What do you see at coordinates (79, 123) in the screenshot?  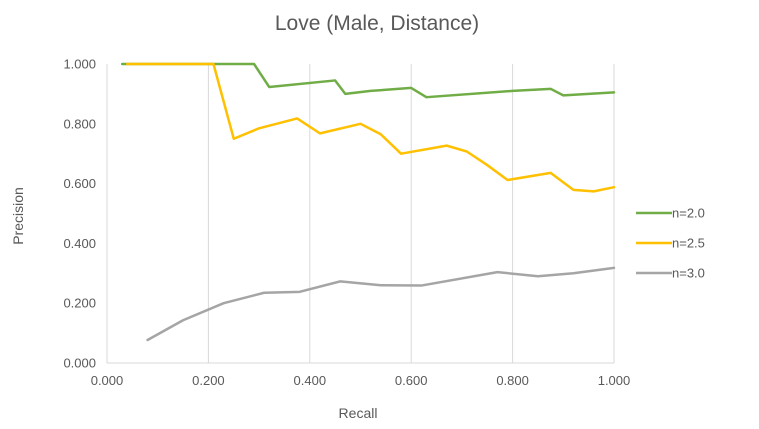 I see `y-tick-label: 0.800` at bounding box center [79, 123].